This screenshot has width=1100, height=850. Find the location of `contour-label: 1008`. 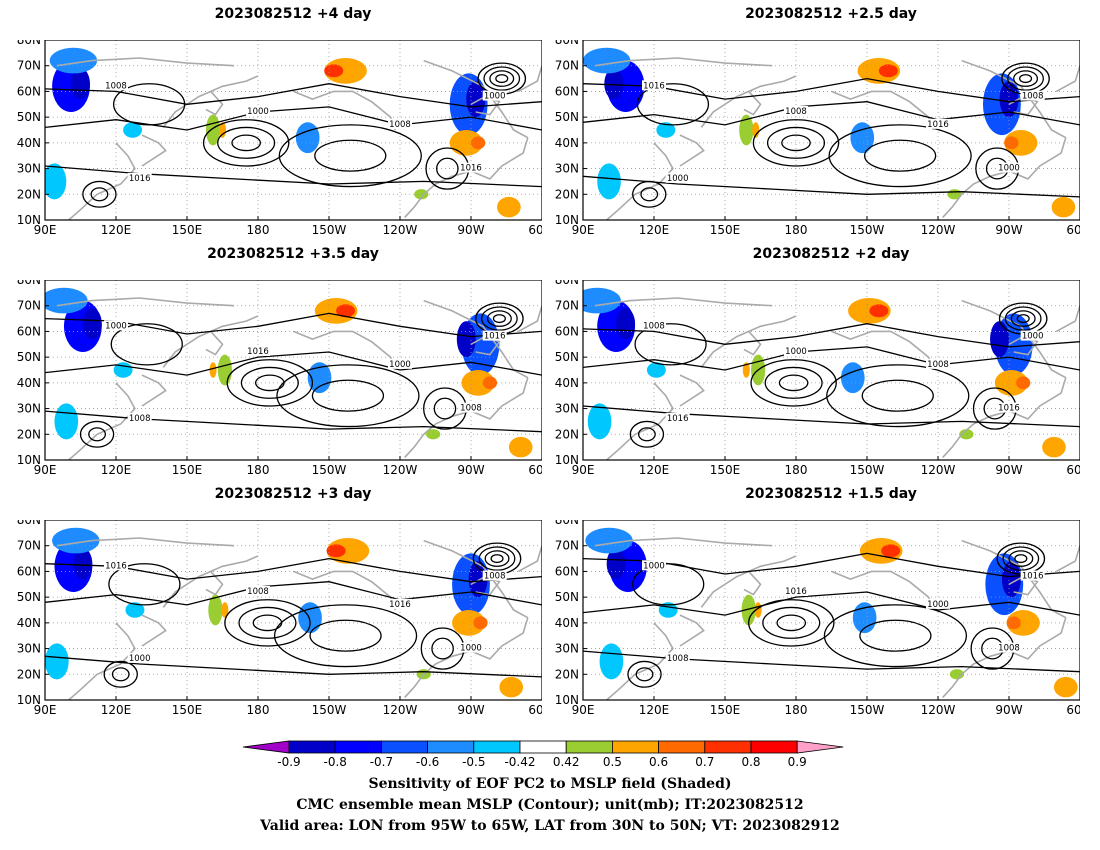

contour-label: 1008 is located at coordinates (471, 409).